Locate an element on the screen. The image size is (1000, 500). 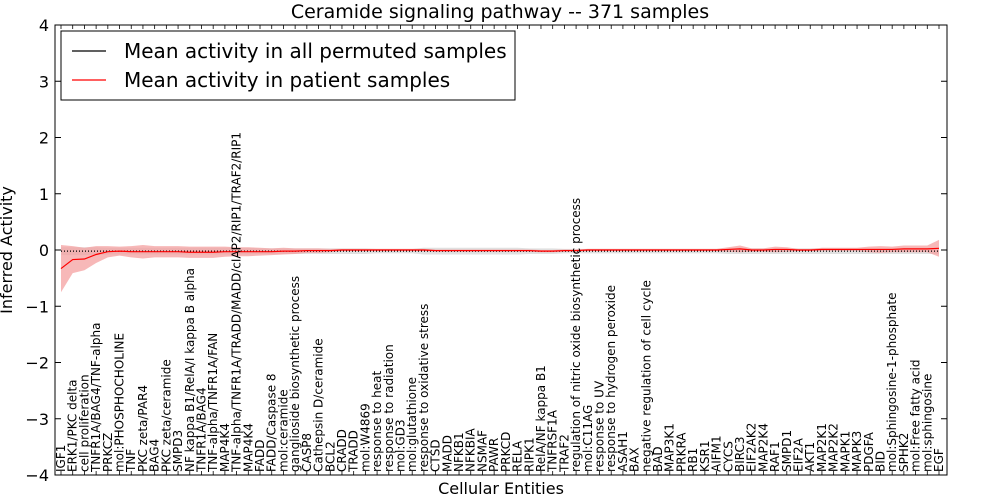
x-category-label: KSR1 is located at coordinates (705, 456).